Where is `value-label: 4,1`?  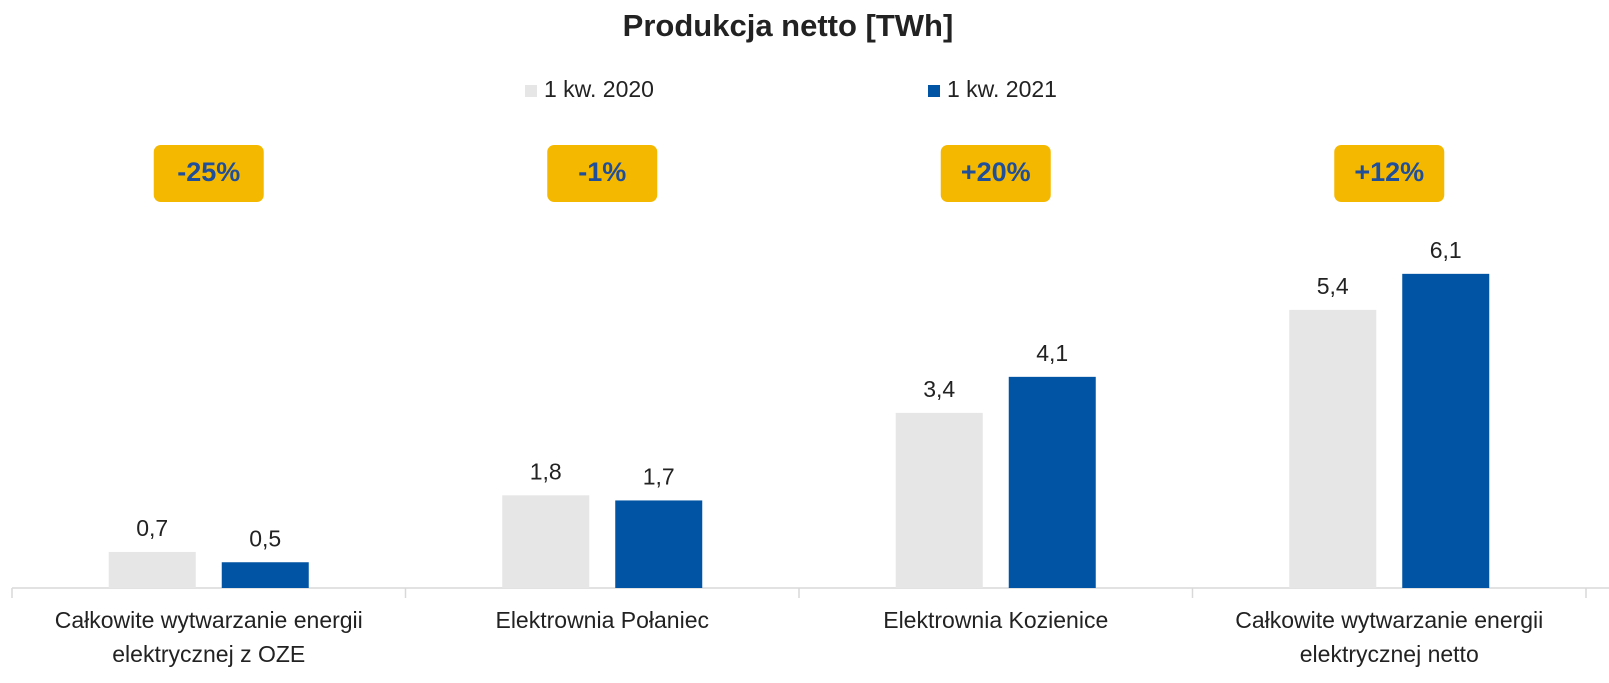
value-label: 4,1 is located at coordinates (1052, 353).